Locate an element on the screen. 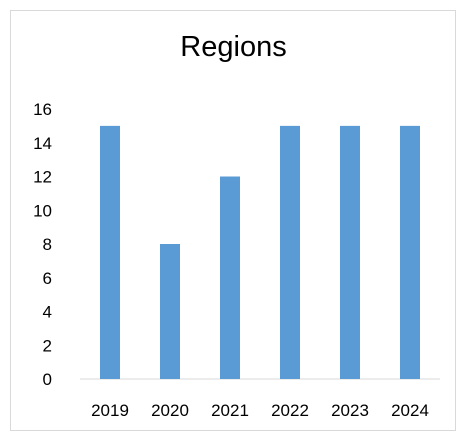 The image size is (467, 440). bar-2021 is located at coordinates (230, 277).